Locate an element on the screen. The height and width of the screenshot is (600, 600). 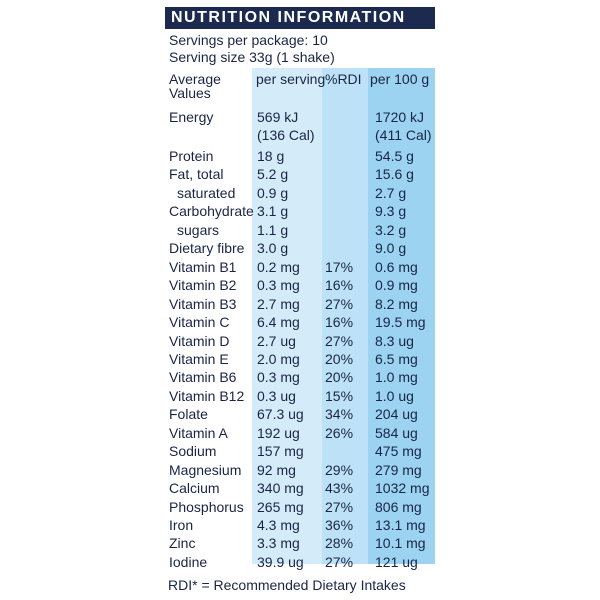
row-rdi: 36% is located at coordinates (339, 525).